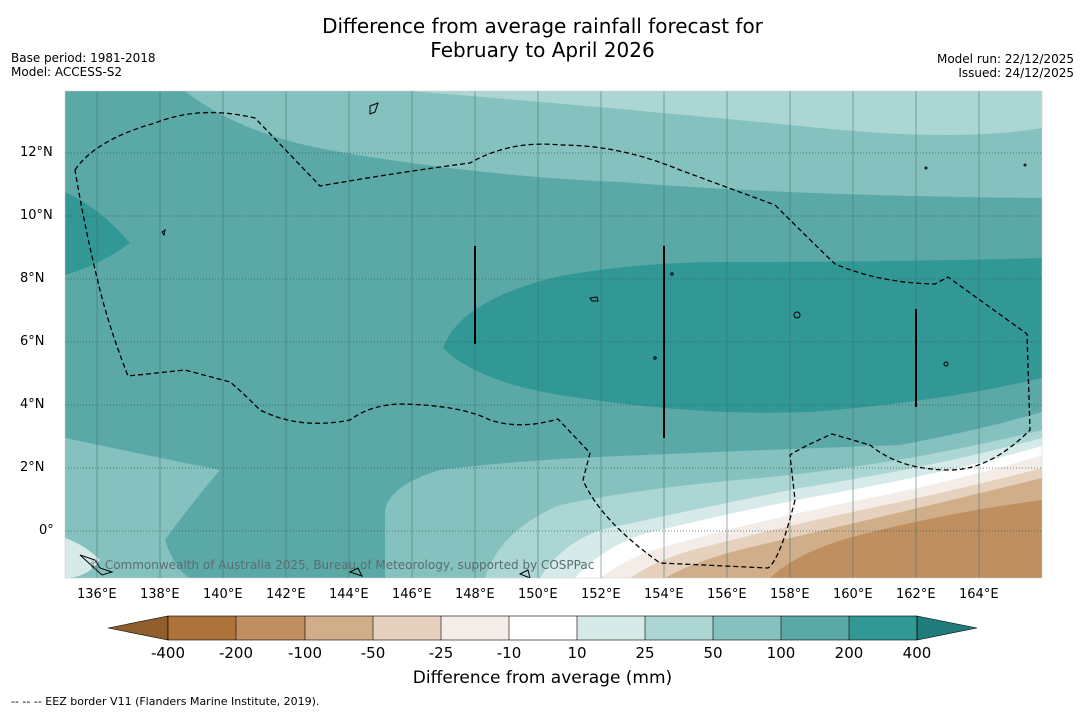  Describe the element at coordinates (947, 628) in the screenshot. I see `colorbar-high-arrow` at that location.